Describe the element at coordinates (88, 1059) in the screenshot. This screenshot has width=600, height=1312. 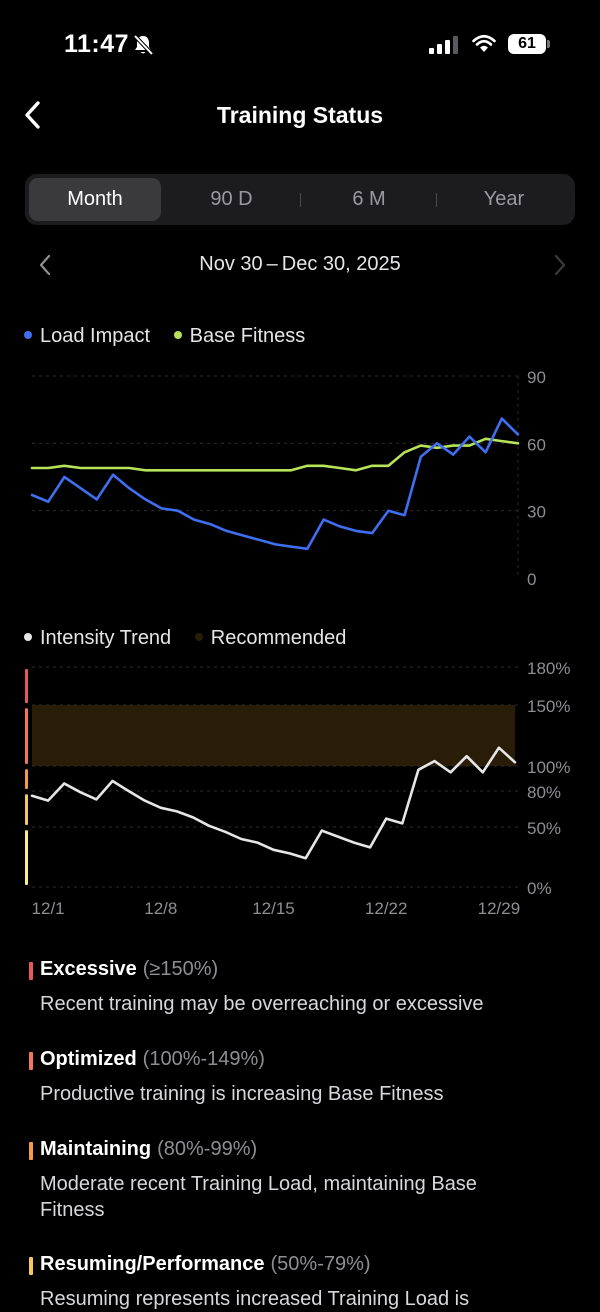
I see `zone-name: Optimized` at that location.